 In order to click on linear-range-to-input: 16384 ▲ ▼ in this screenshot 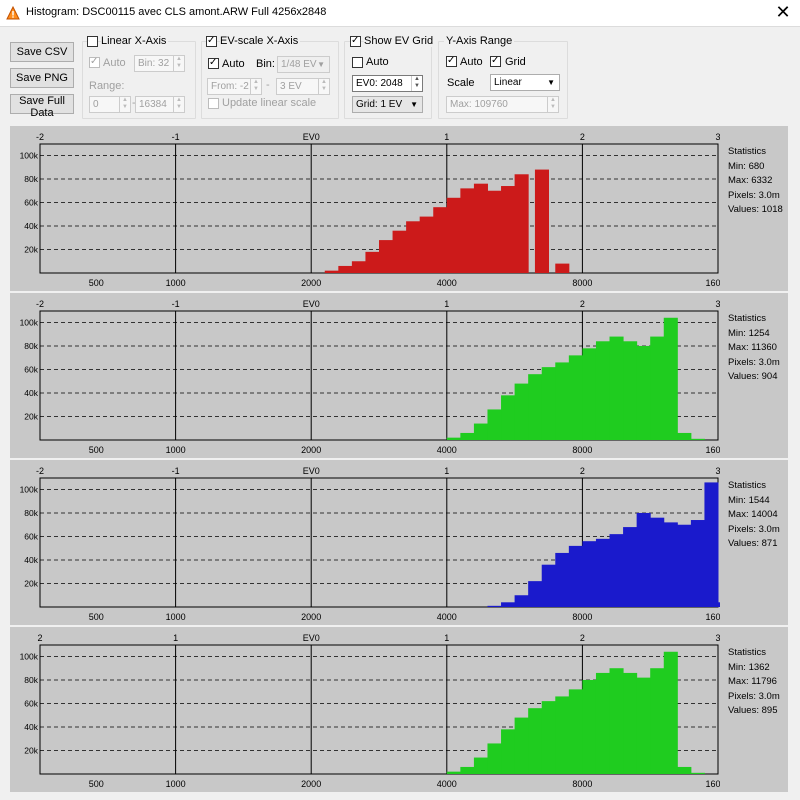, I will do `click(160, 104)`.